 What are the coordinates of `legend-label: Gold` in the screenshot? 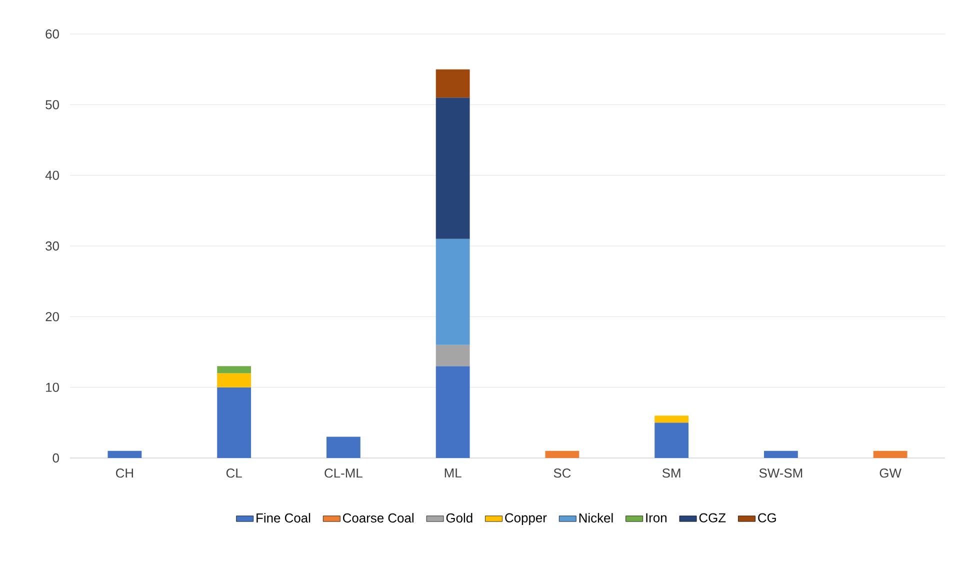 It's located at (459, 518).